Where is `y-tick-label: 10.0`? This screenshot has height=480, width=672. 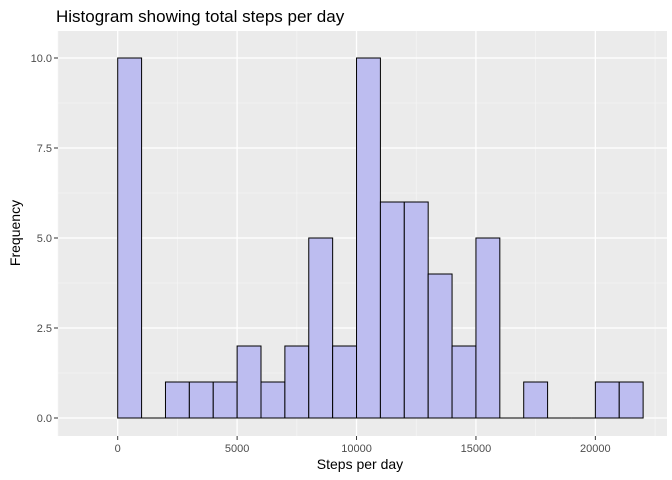
y-tick-label: 10.0 is located at coordinates (41, 59).